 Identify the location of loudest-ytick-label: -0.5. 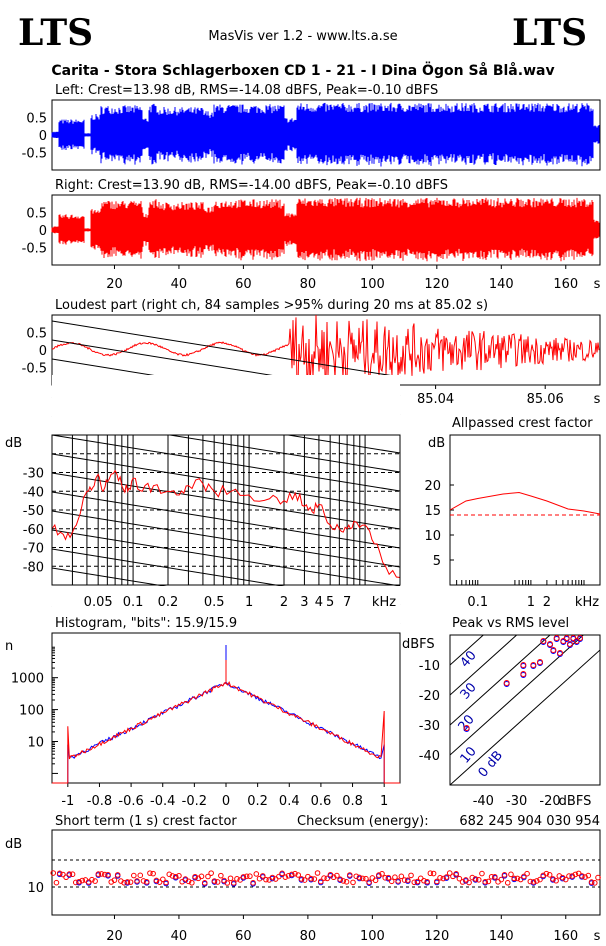
(34, 369).